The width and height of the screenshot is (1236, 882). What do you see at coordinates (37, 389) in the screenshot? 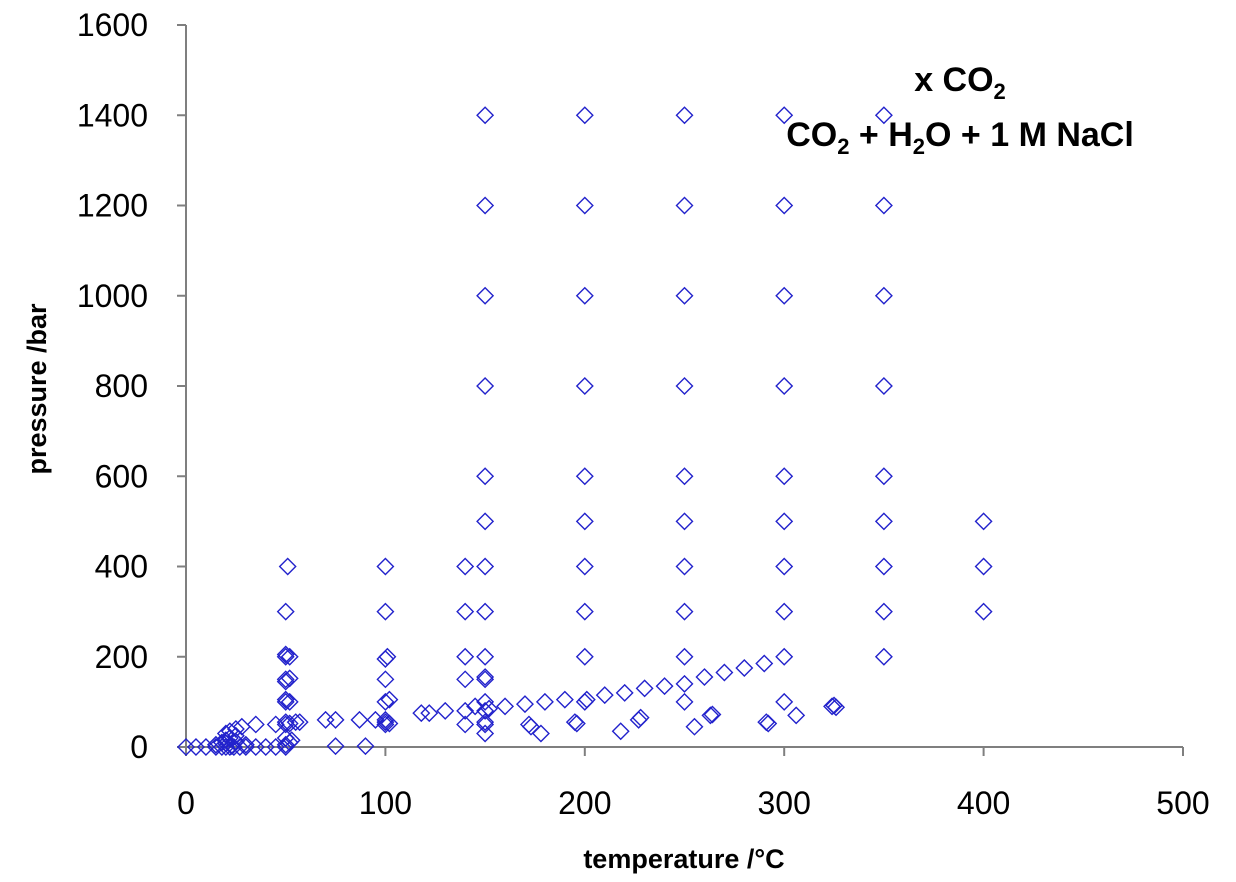
I see `y-axis-title: pressure /bar` at bounding box center [37, 389].